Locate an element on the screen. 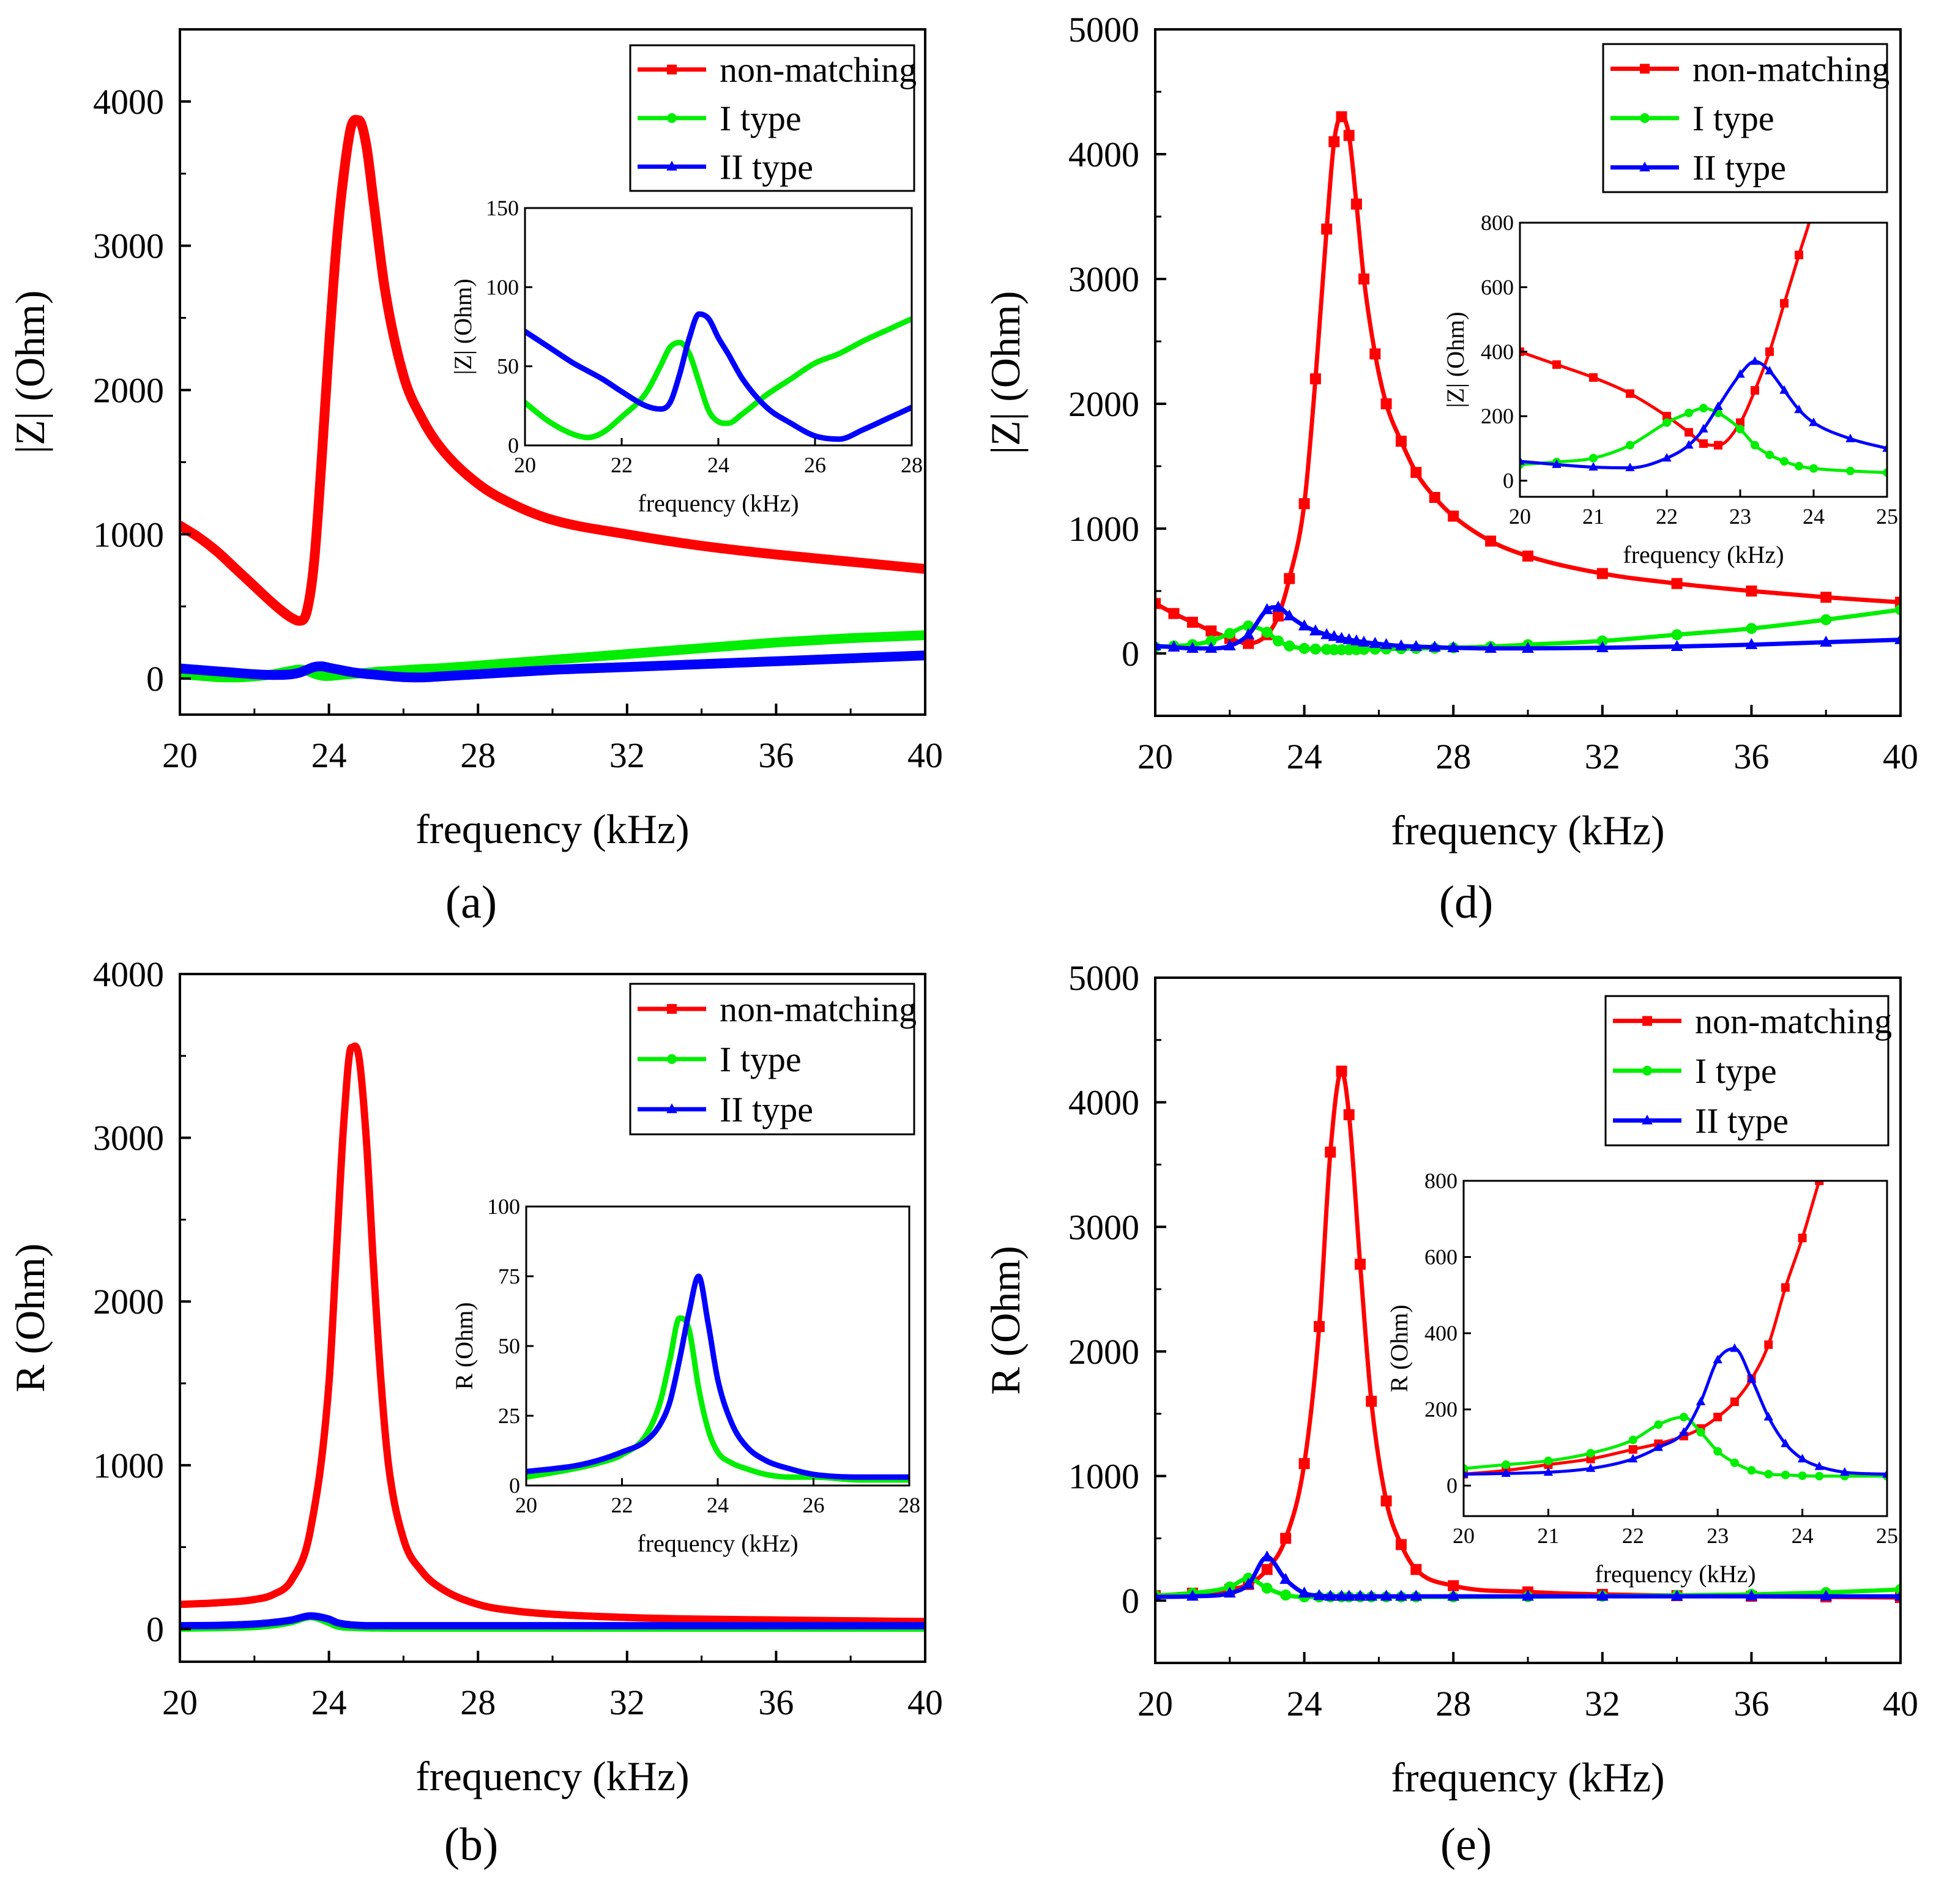  inset-x-tick-label: 21 is located at coordinates (1593, 516).